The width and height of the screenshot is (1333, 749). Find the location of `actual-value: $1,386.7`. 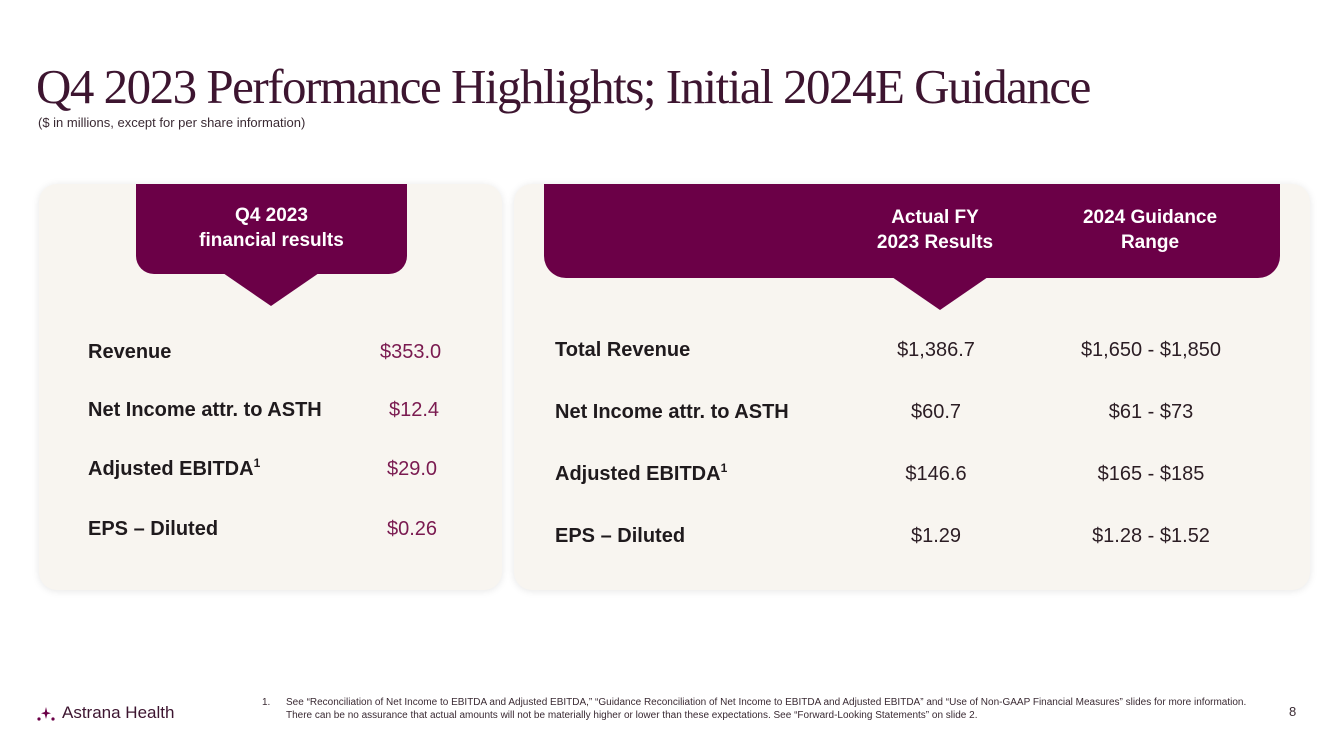

actual-value: $1,386.7 is located at coordinates (936, 350).